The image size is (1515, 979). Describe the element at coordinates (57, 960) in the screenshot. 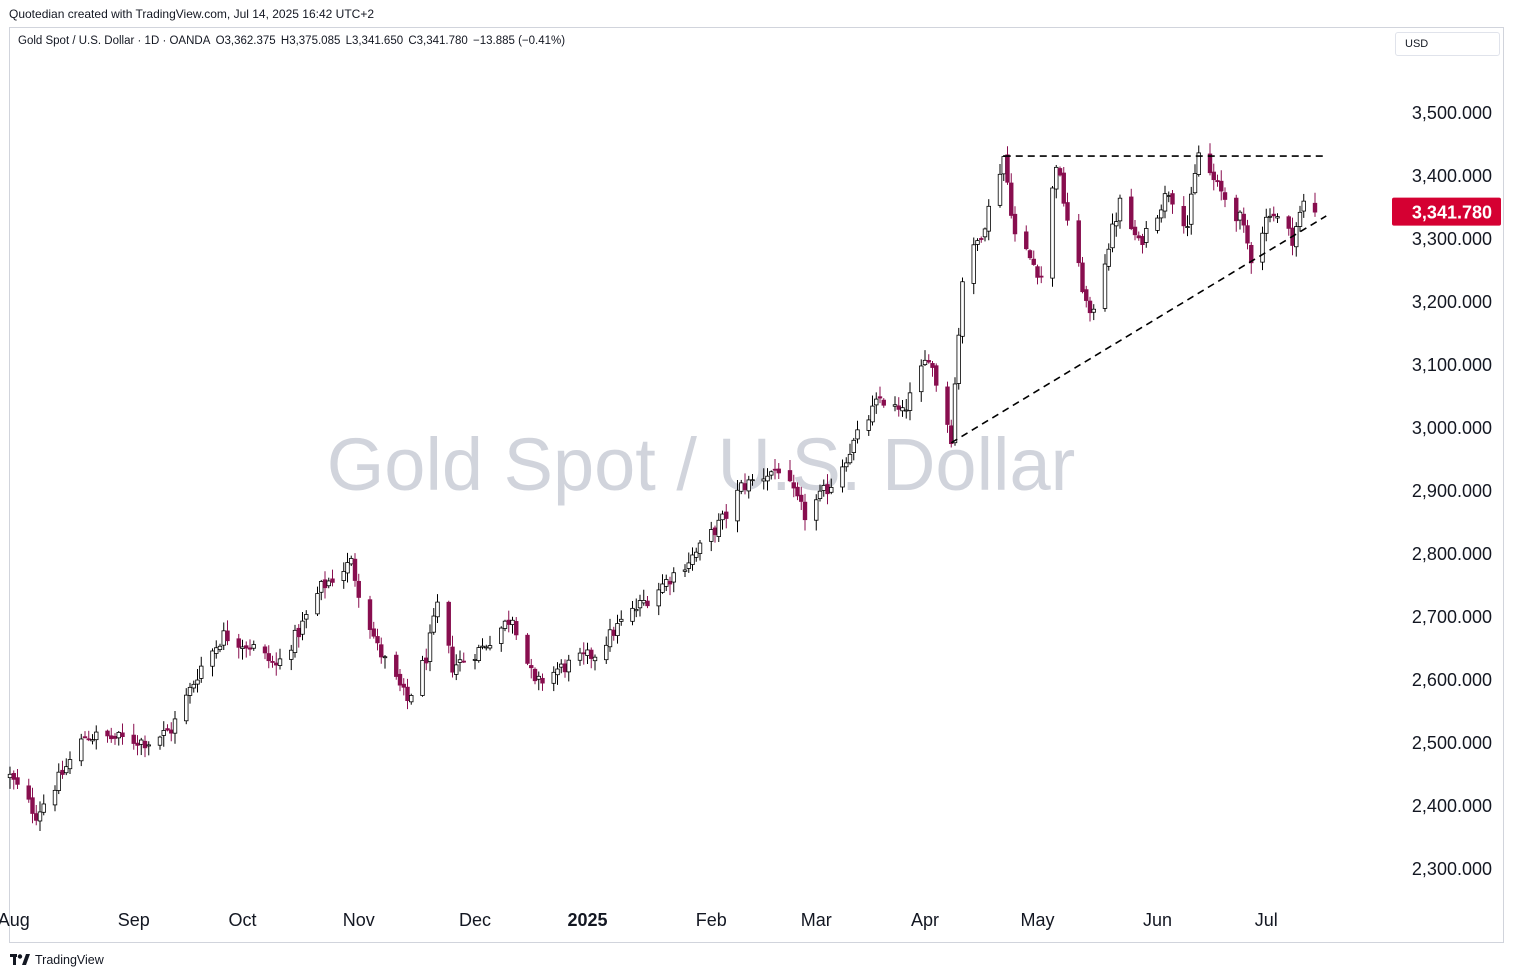

I see `footer-branding: TradingView` at that location.